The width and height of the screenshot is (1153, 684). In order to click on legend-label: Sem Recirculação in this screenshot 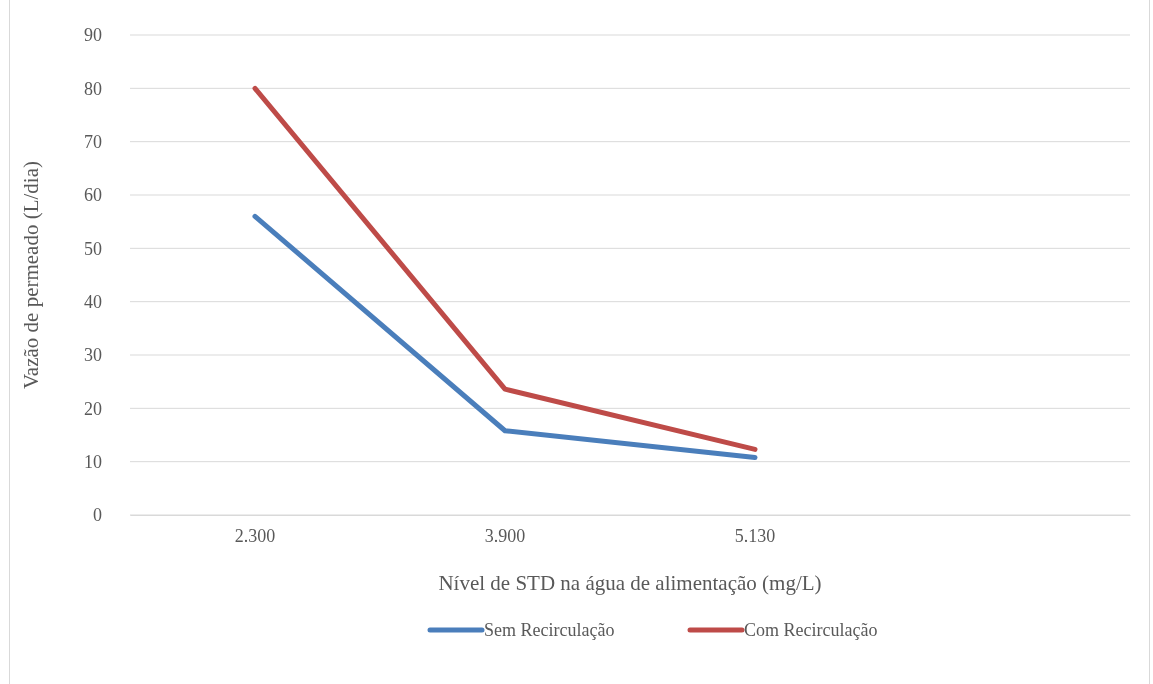, I will do `click(549, 630)`.